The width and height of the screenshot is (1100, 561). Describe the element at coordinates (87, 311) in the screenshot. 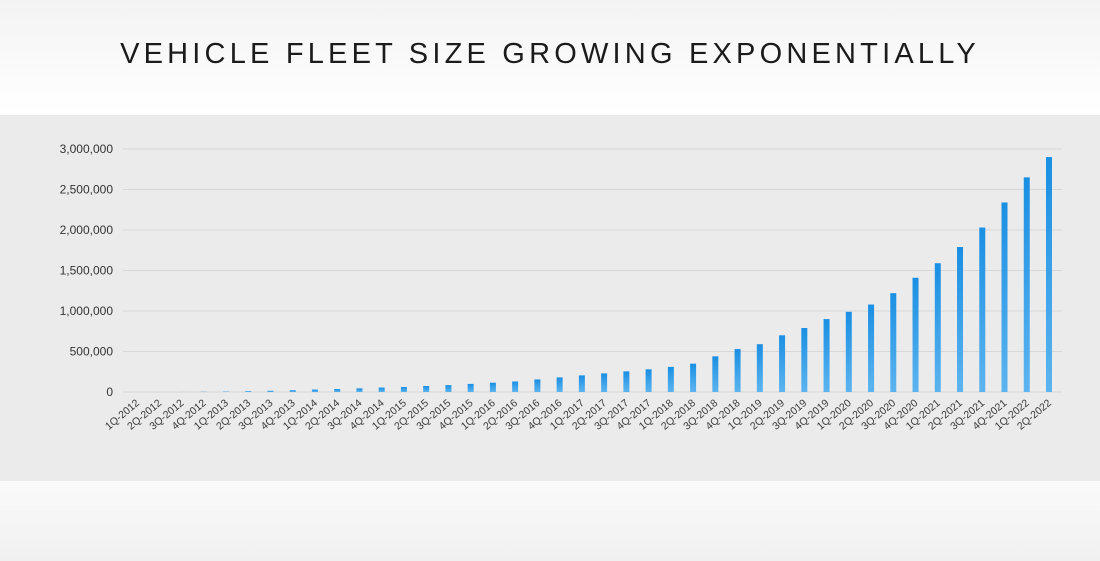

I see `y-tick-label: 1,000,000` at that location.